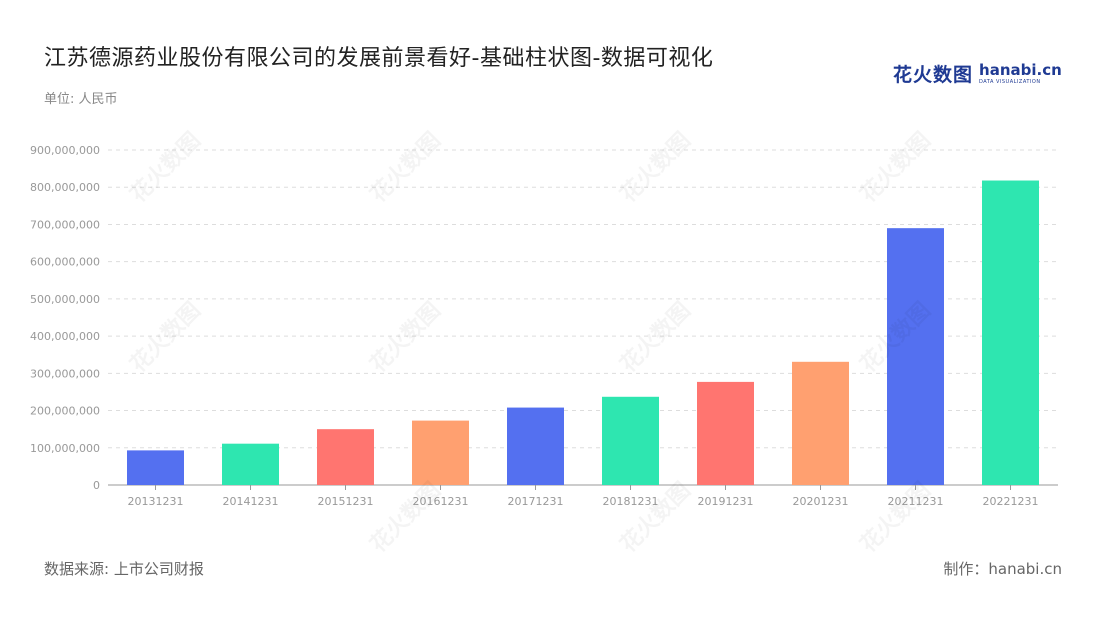 The image size is (1100, 620). I want to click on logo-text-cn: 花火数图, so click(933, 75).